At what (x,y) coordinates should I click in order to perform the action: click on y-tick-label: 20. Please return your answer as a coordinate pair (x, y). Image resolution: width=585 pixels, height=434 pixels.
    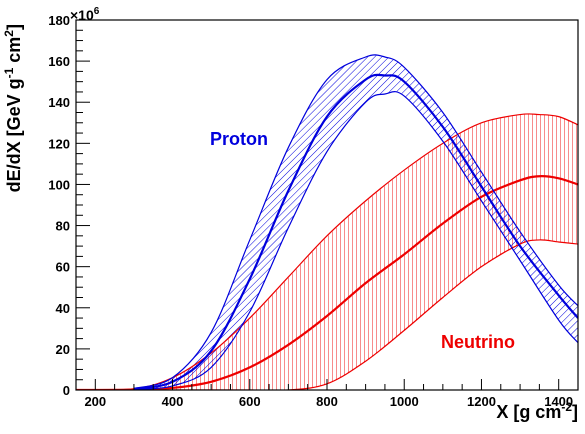
    Looking at the image, I should click on (63, 349).